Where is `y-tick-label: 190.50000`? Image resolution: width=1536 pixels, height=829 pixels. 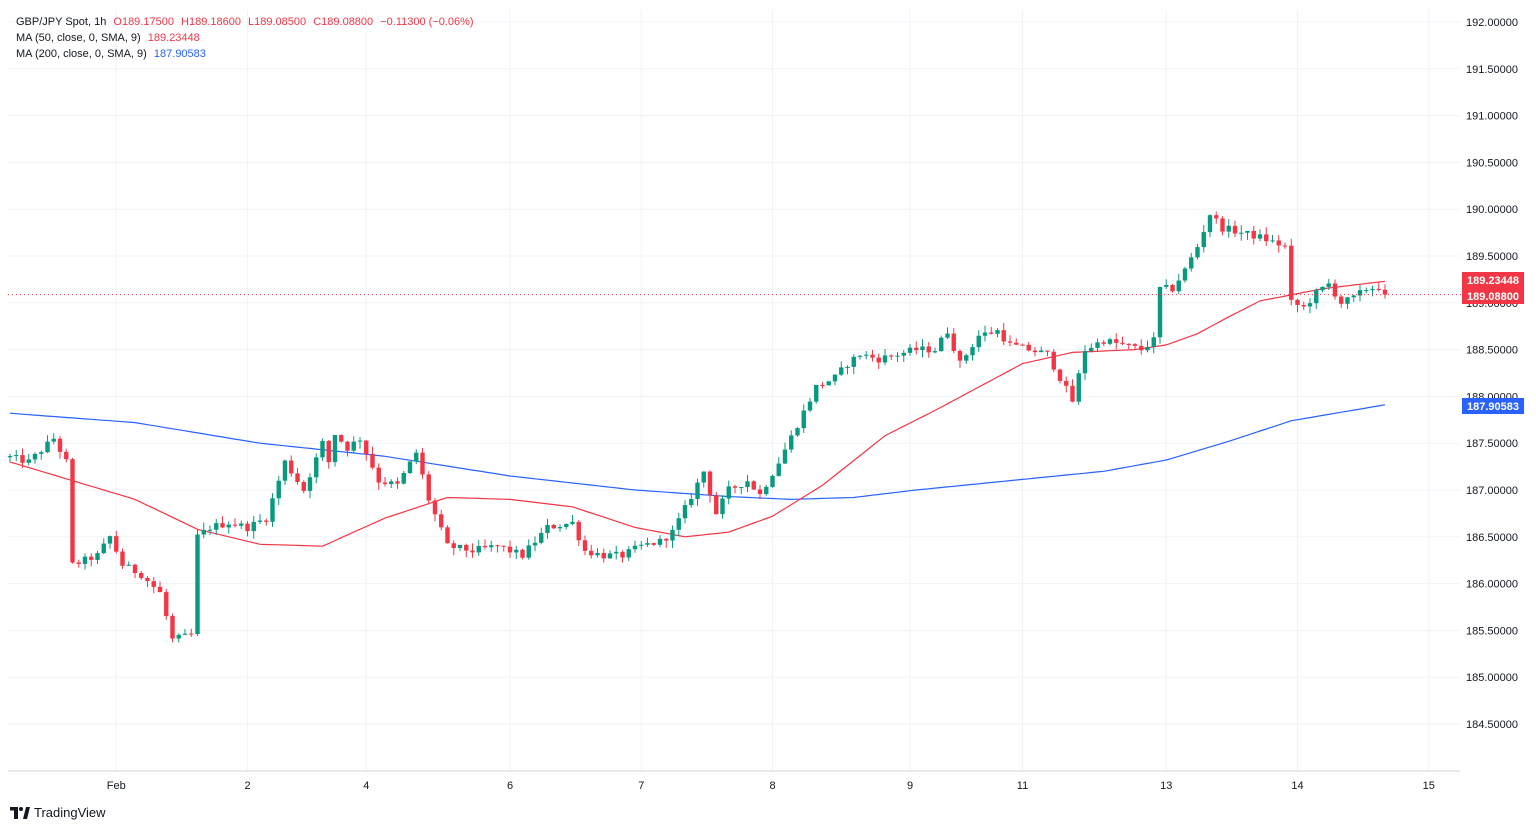 y-tick-label: 190.50000 is located at coordinates (1492, 163).